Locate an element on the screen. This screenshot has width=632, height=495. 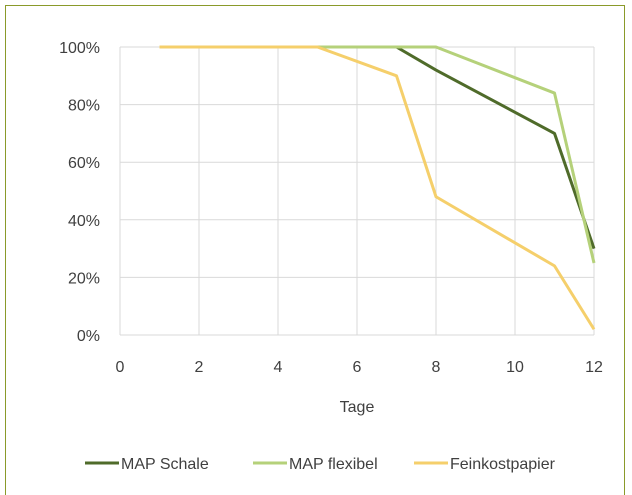
x-tick-label: 10 is located at coordinates (515, 367).